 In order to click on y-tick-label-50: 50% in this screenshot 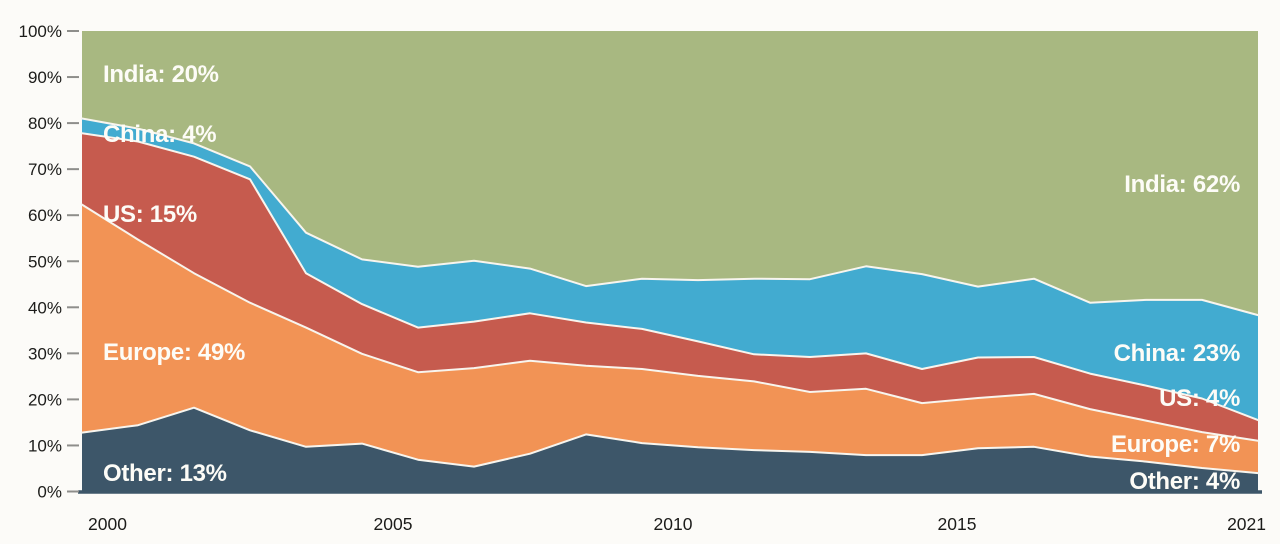, I will do `click(45, 261)`.